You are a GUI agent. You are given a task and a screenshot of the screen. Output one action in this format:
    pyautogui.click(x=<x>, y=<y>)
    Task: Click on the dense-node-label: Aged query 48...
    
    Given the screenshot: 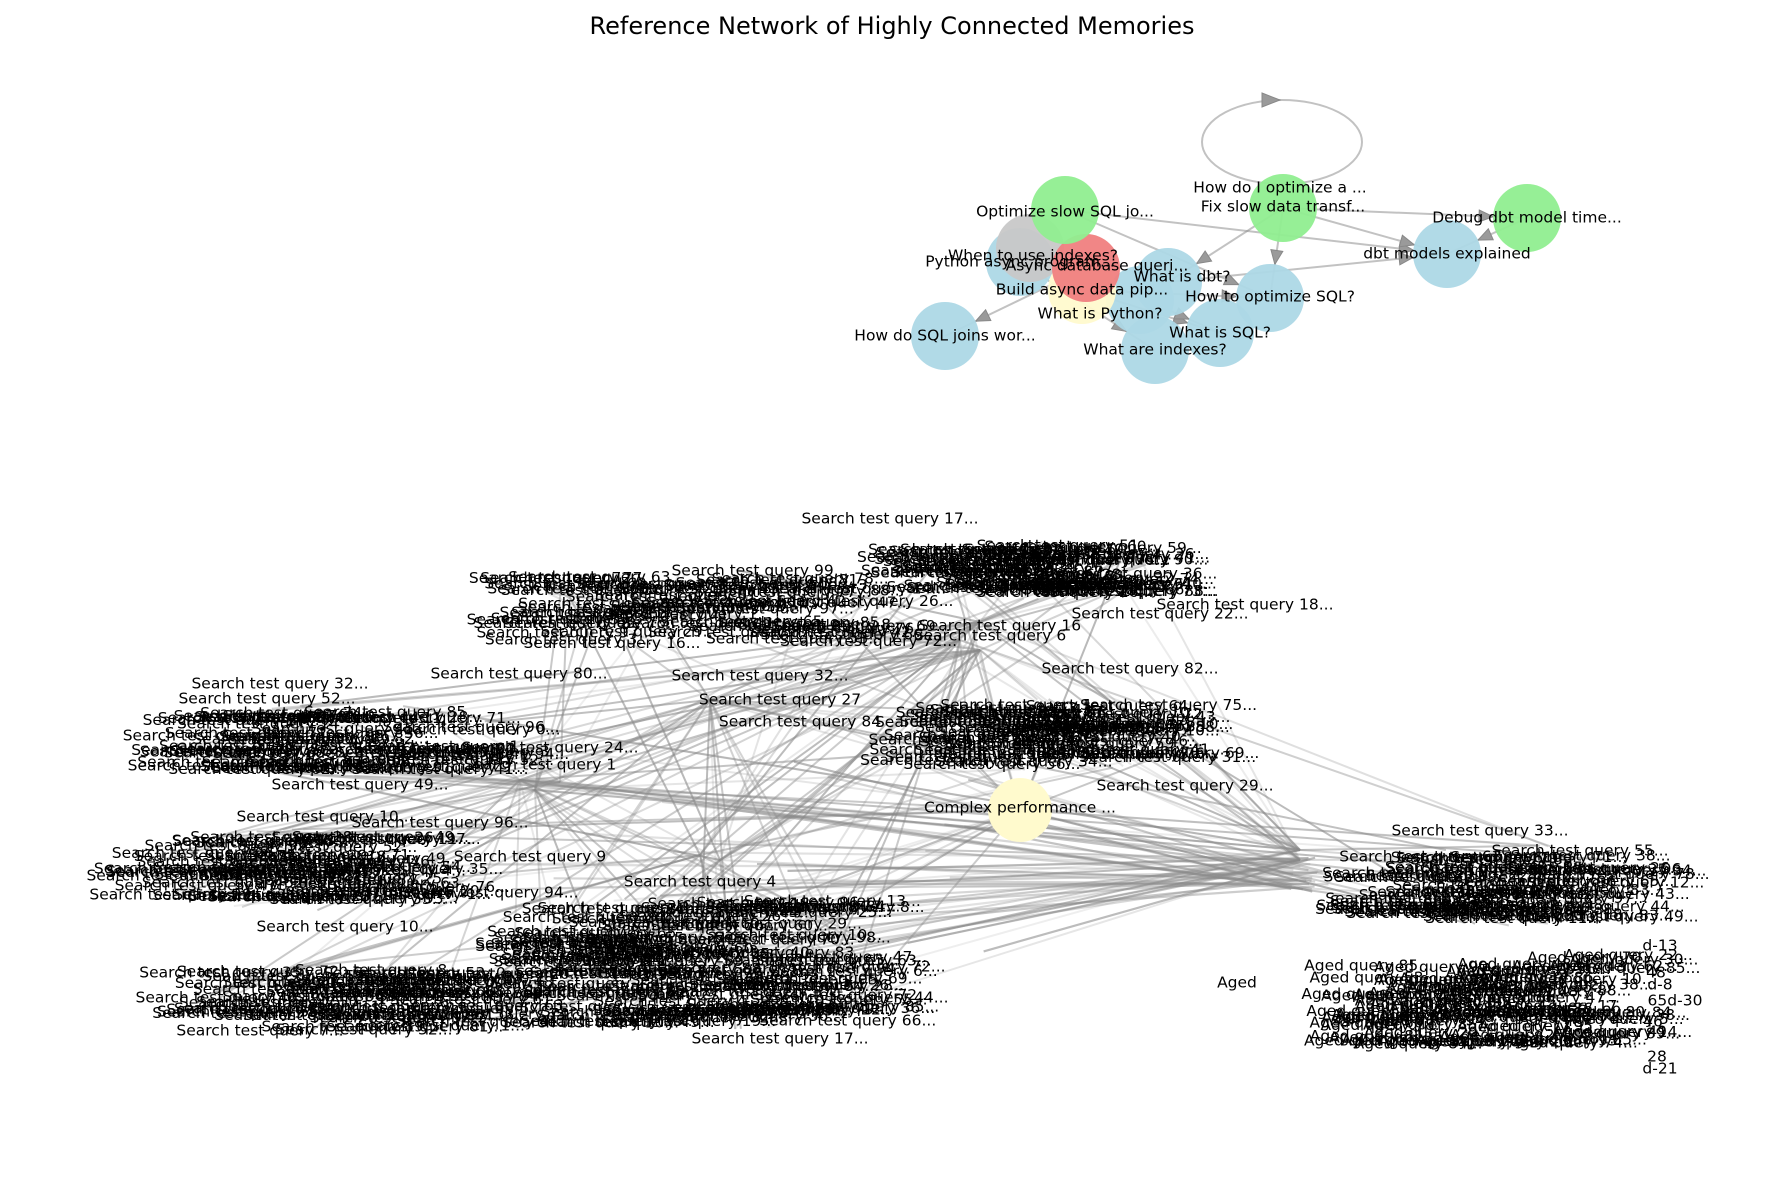 What is the action you would take?
    pyautogui.click(x=1528, y=992)
    